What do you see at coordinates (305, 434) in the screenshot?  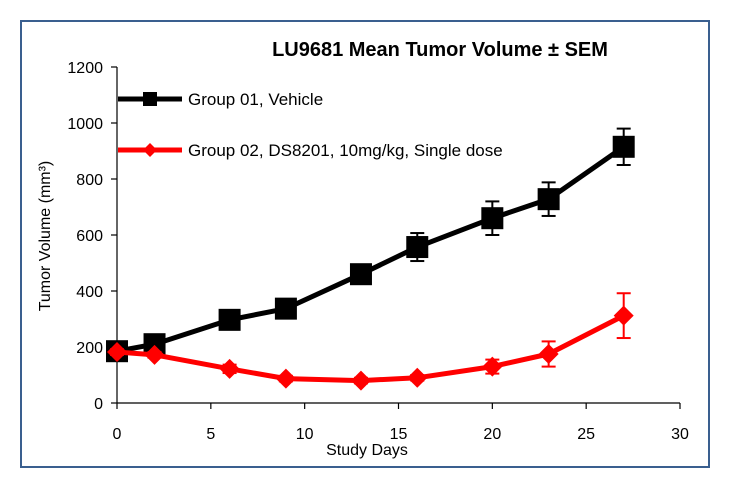 I see `x-tick-label: 10` at bounding box center [305, 434].